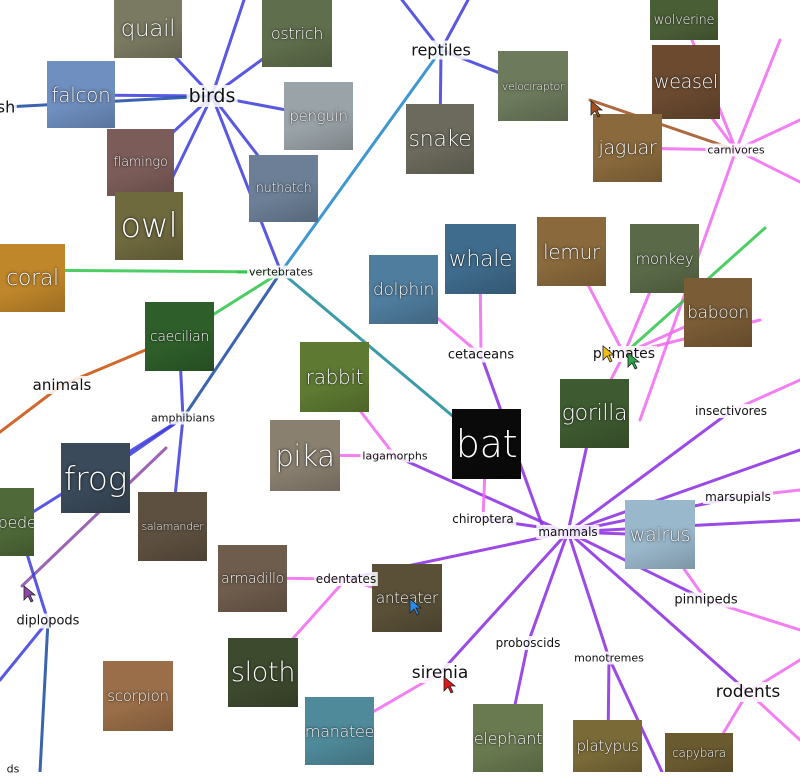  Describe the element at coordinates (281, 272) in the screenshot. I see `category-label-vertebrates: vertebrates` at that location.